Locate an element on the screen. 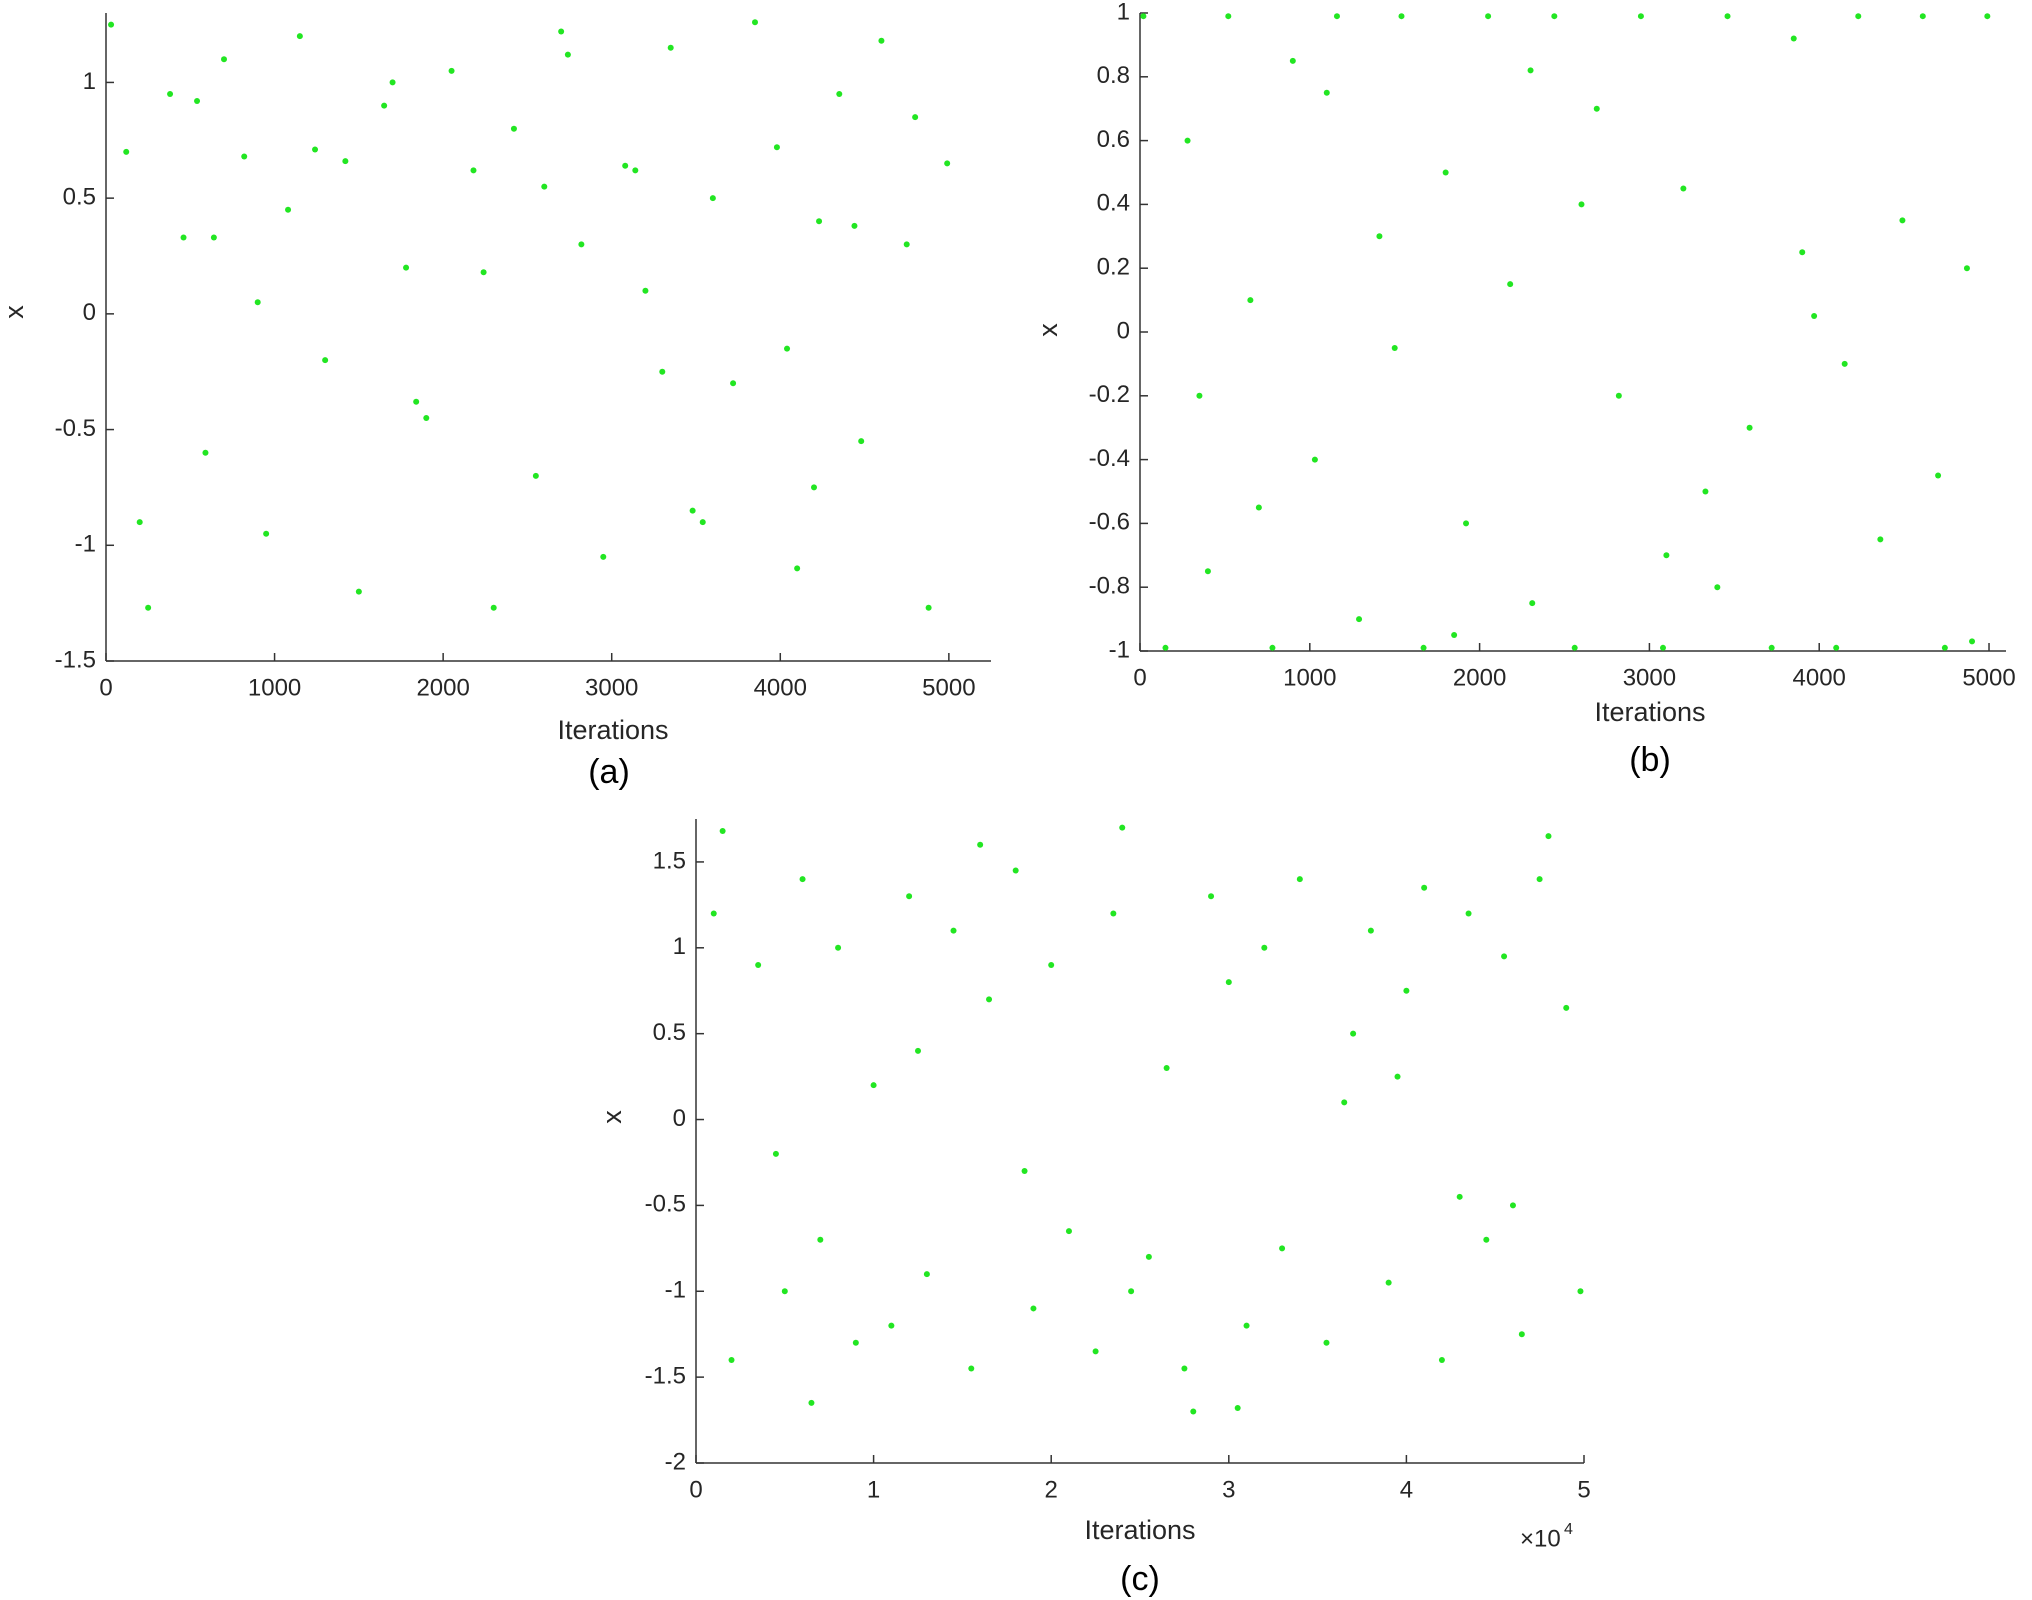 The height and width of the screenshot is (1600, 2032). y-tick-label: 0.8 is located at coordinates (1113, 75).